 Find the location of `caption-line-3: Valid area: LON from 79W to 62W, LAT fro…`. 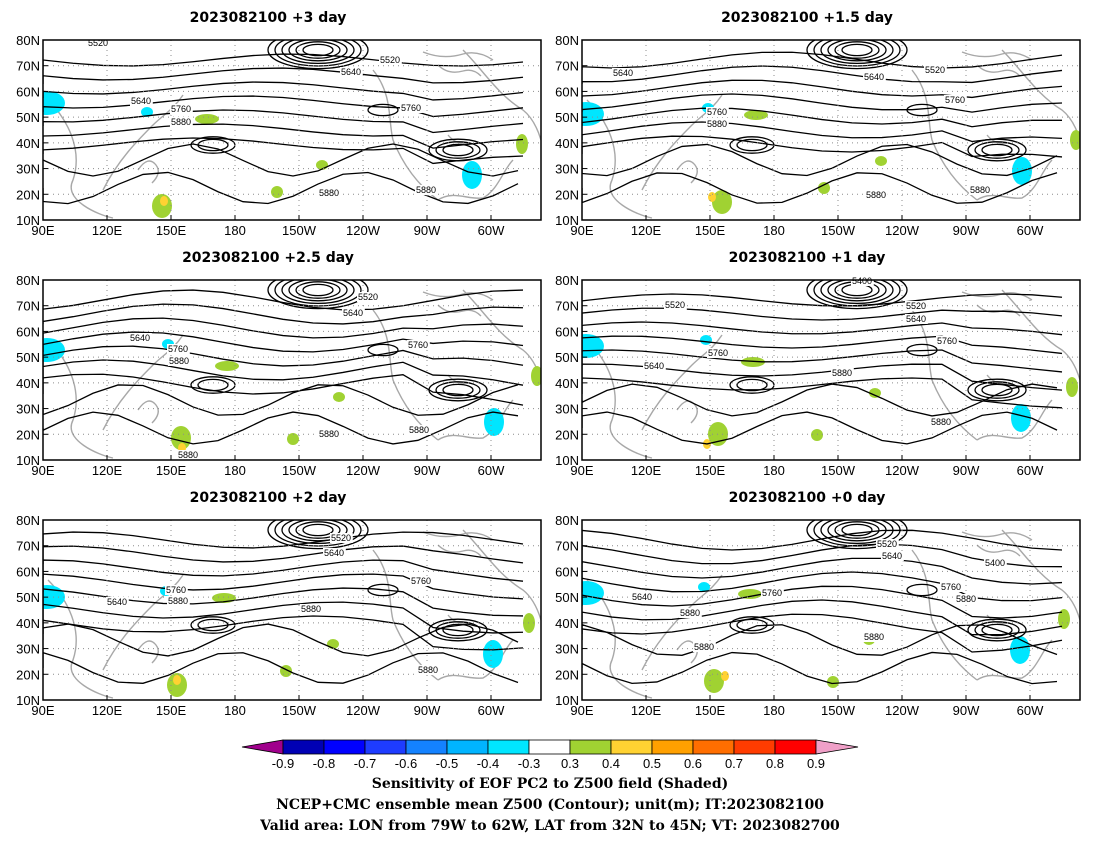

caption-line-3: Valid area: LON from 79W to 62W, LAT fro… is located at coordinates (550, 826).